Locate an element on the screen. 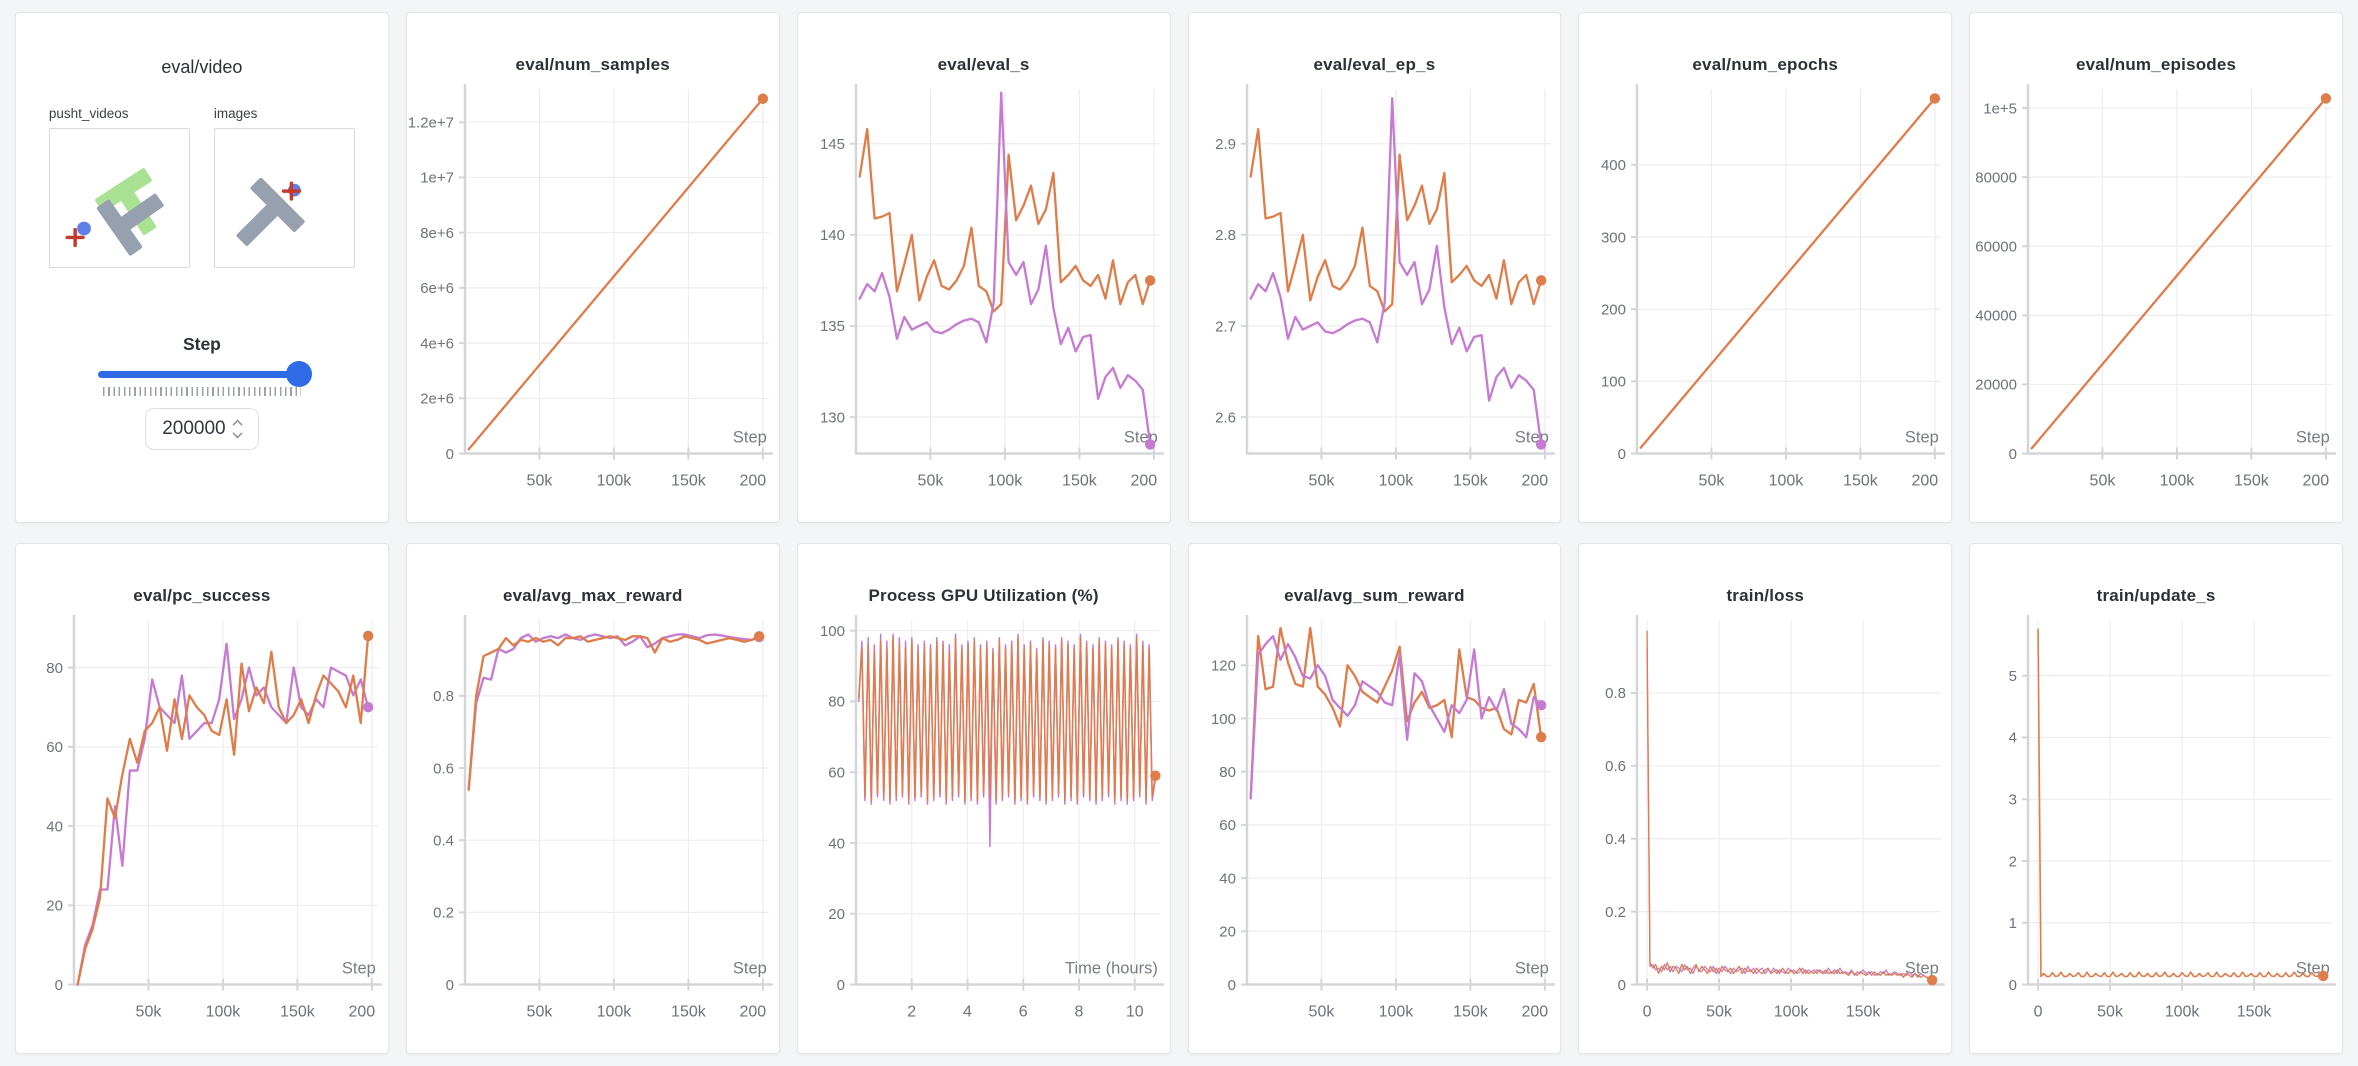 Image resolution: width=2358 pixels, height=1066 pixels. chart-title: train/update_s is located at coordinates (2156, 595).